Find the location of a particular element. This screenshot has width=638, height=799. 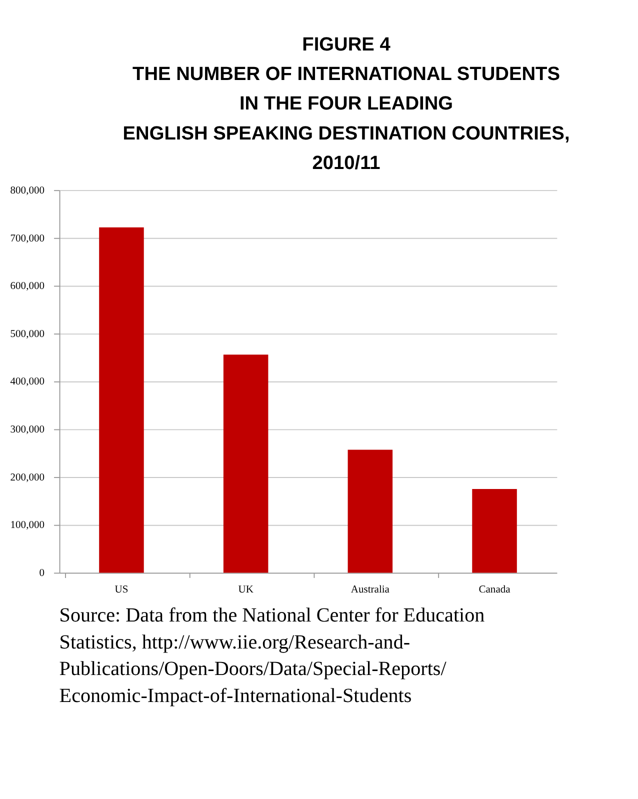

y-tick-label: 300,000 is located at coordinates (27, 430).